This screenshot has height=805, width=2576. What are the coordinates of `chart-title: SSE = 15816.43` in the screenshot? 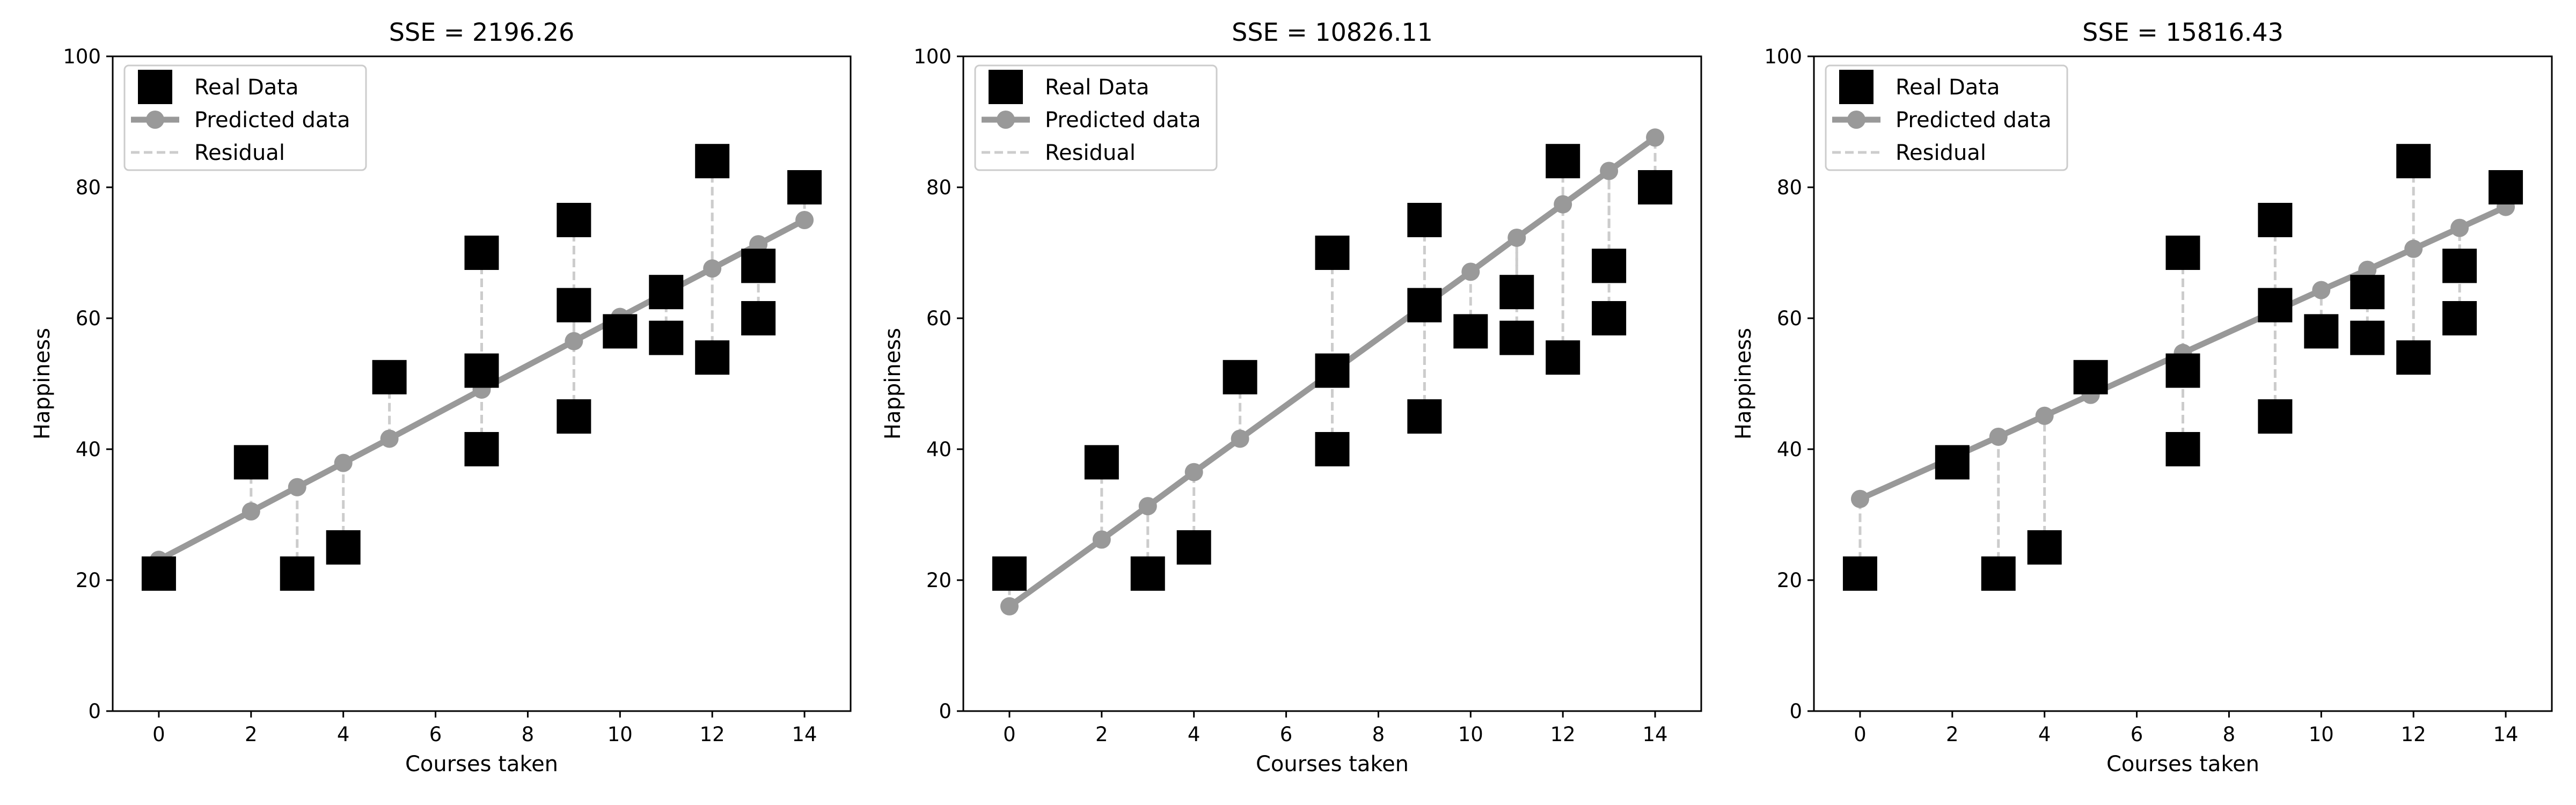 It's located at (2183, 32).